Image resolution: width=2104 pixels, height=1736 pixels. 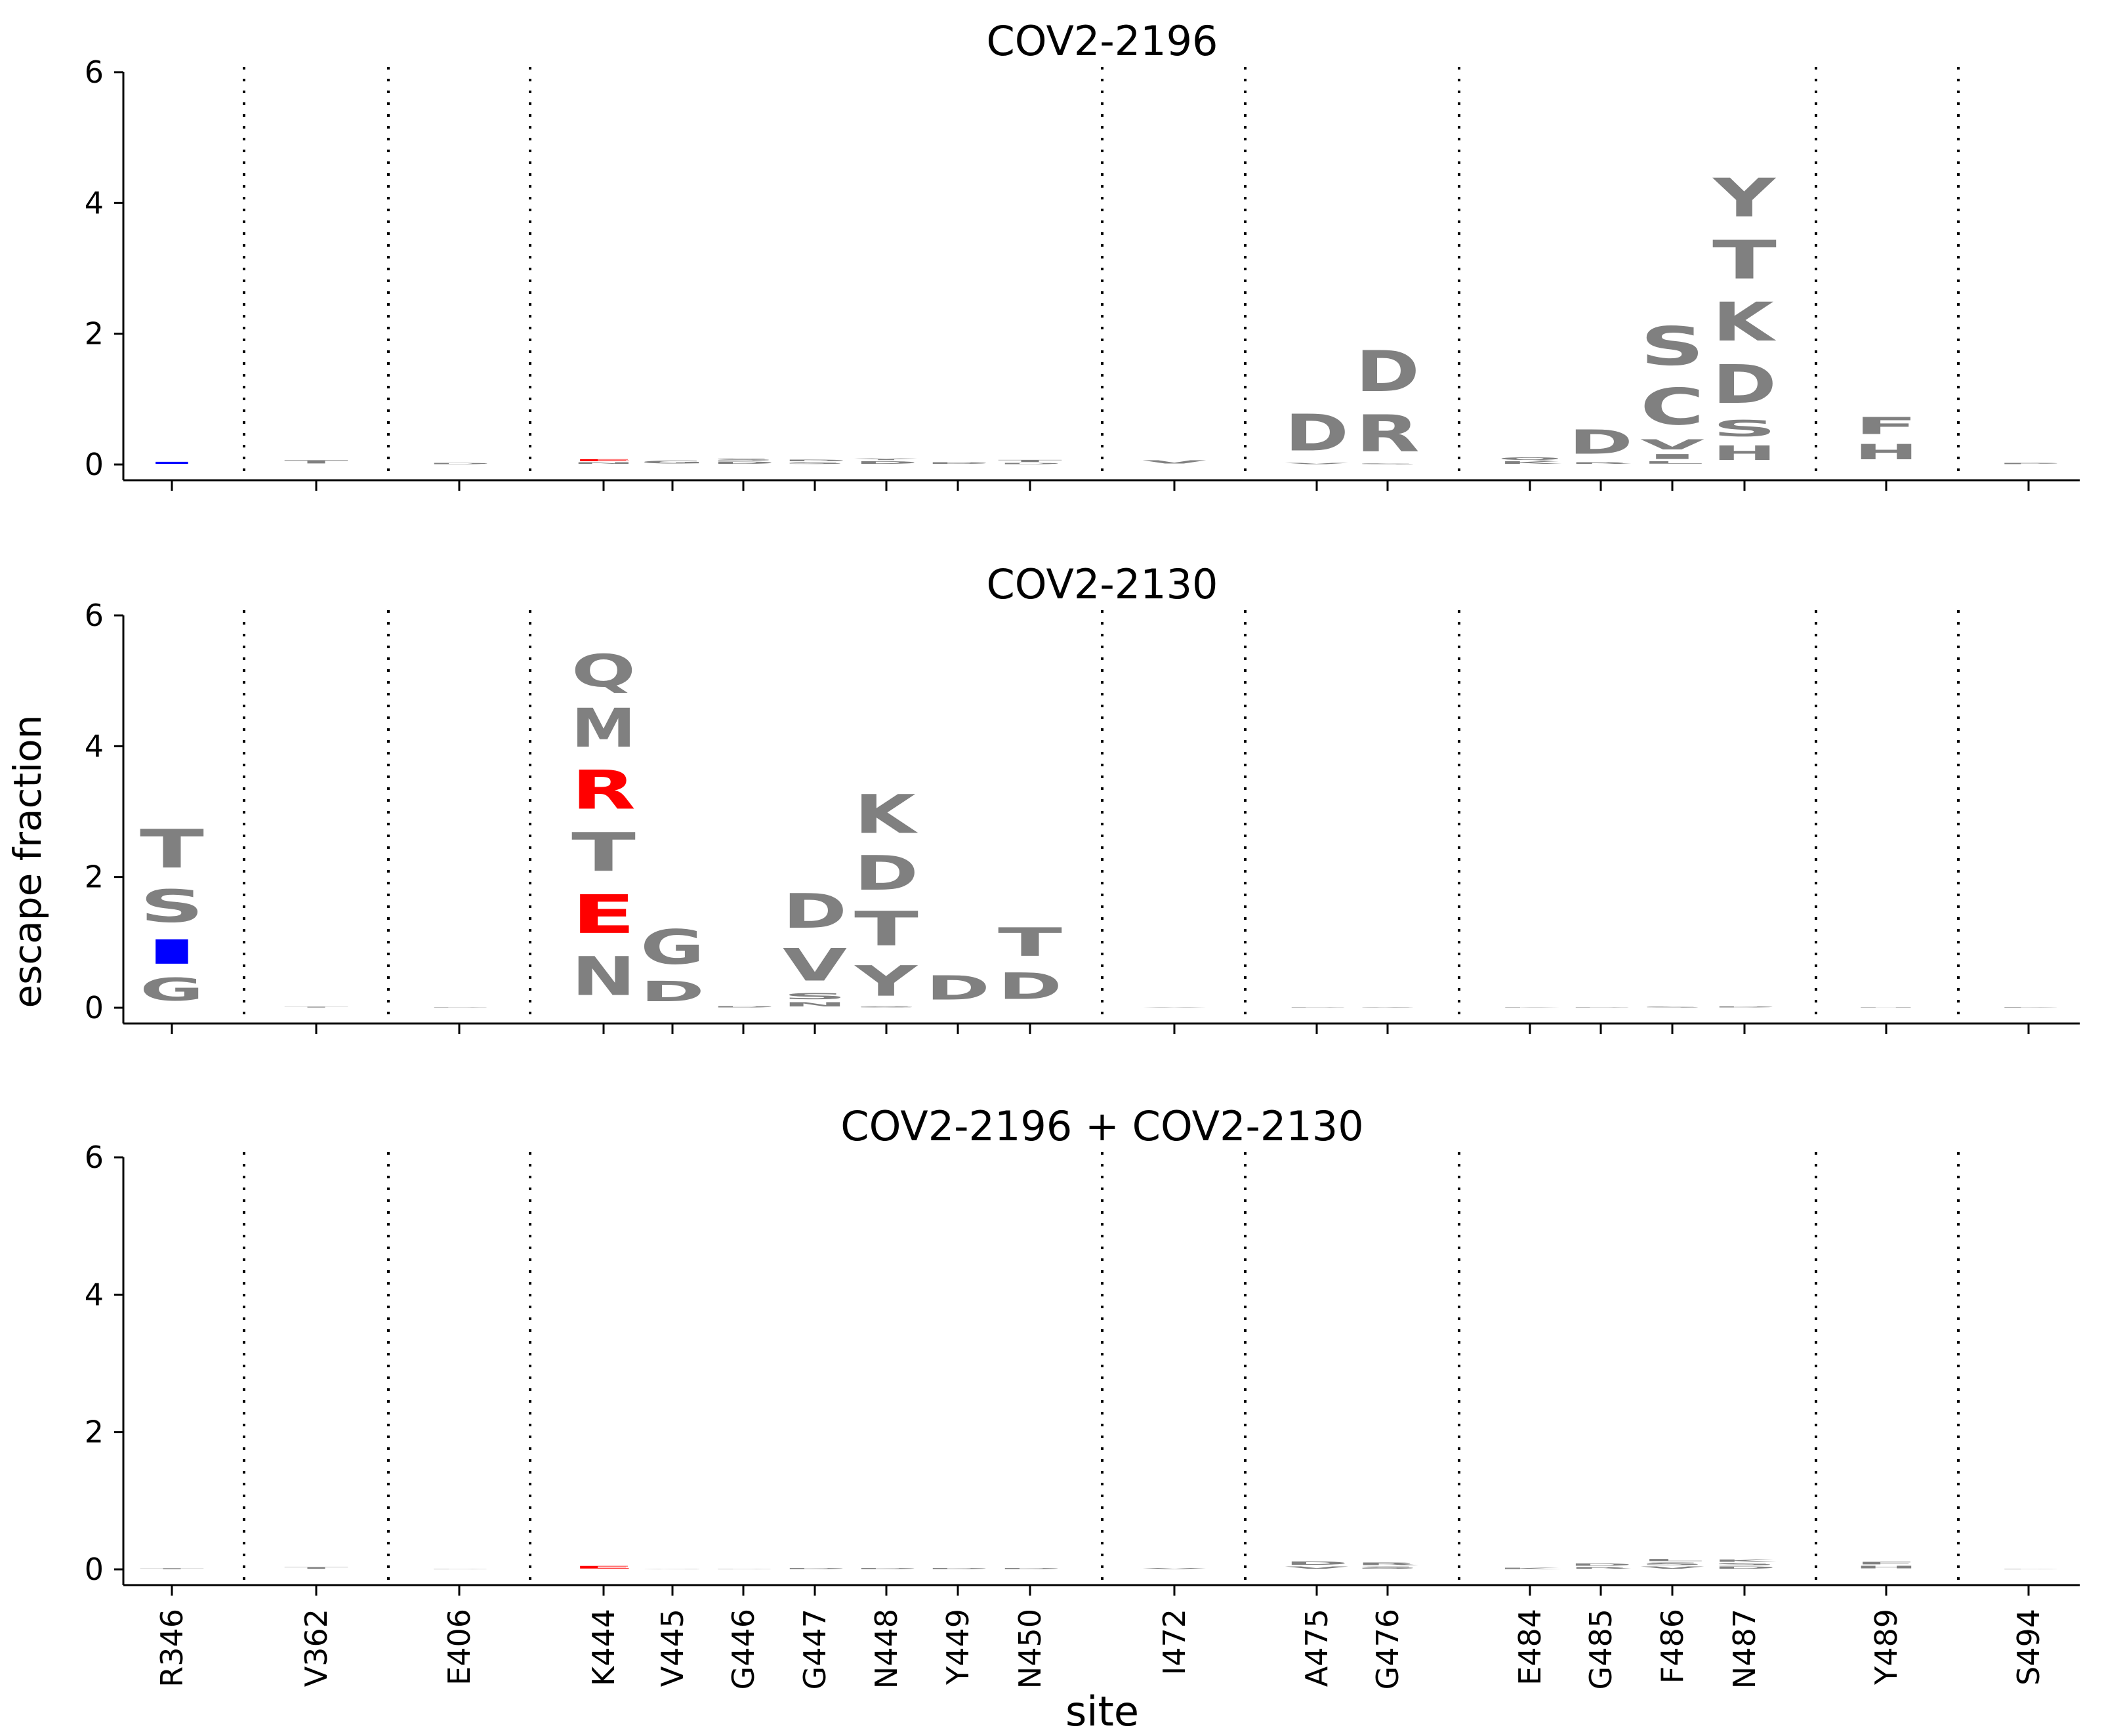 I want to click on site-tick-label: Y449, so click(x=958, y=1647).